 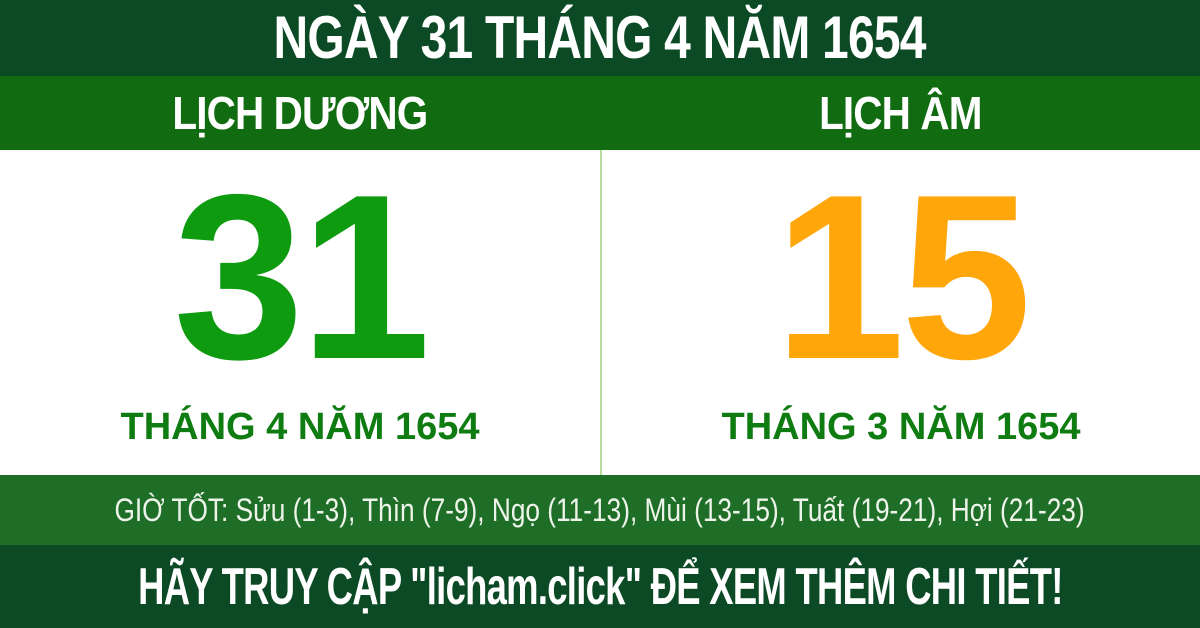 I want to click on lunar-calendar-header: LỊCH ÂM, so click(x=900, y=113).